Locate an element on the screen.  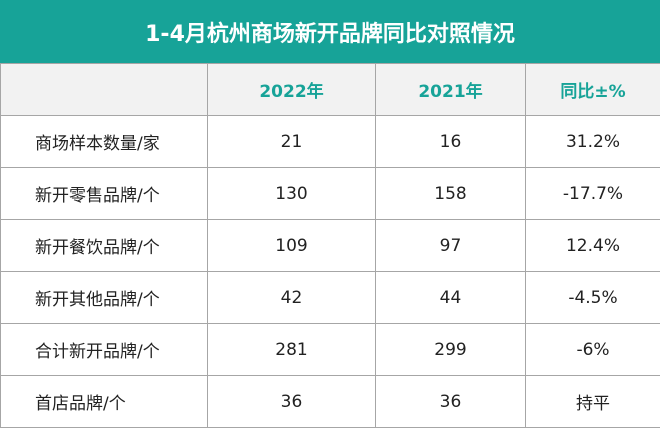
row-label: 合计新开品牌/个 is located at coordinates (104, 349).